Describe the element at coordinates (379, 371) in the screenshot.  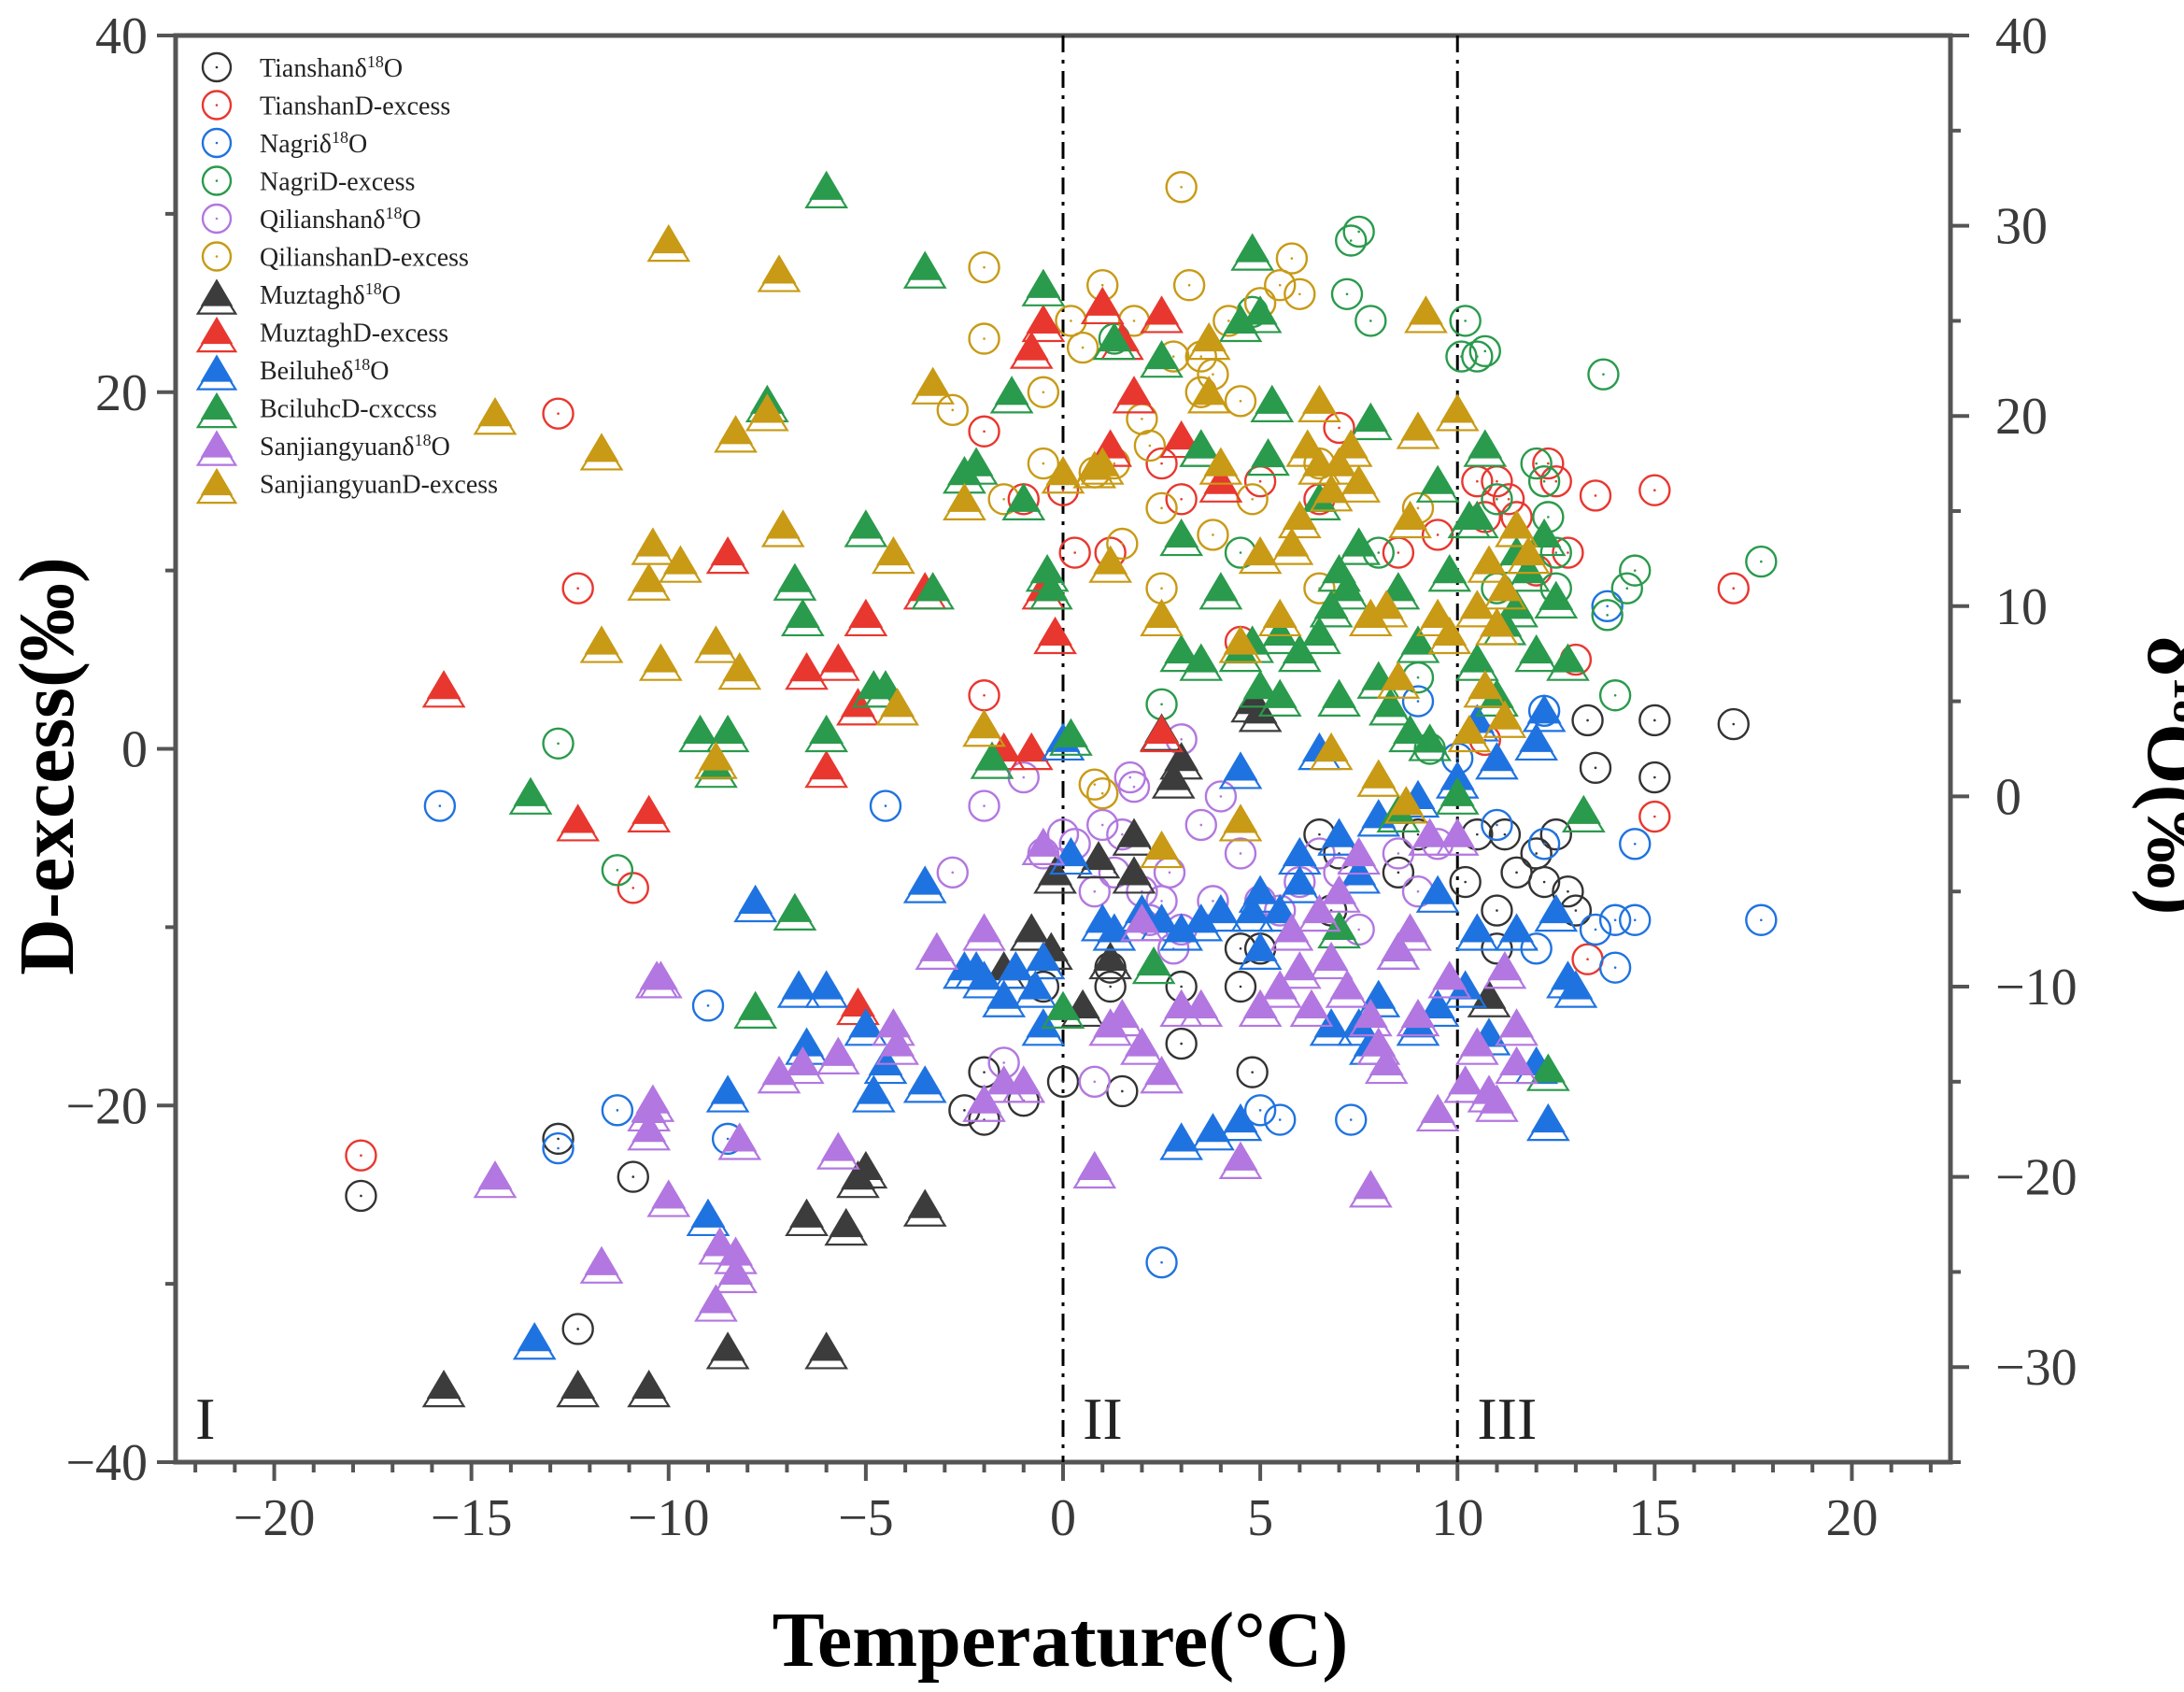
I see `legend-label-tail: O` at that location.